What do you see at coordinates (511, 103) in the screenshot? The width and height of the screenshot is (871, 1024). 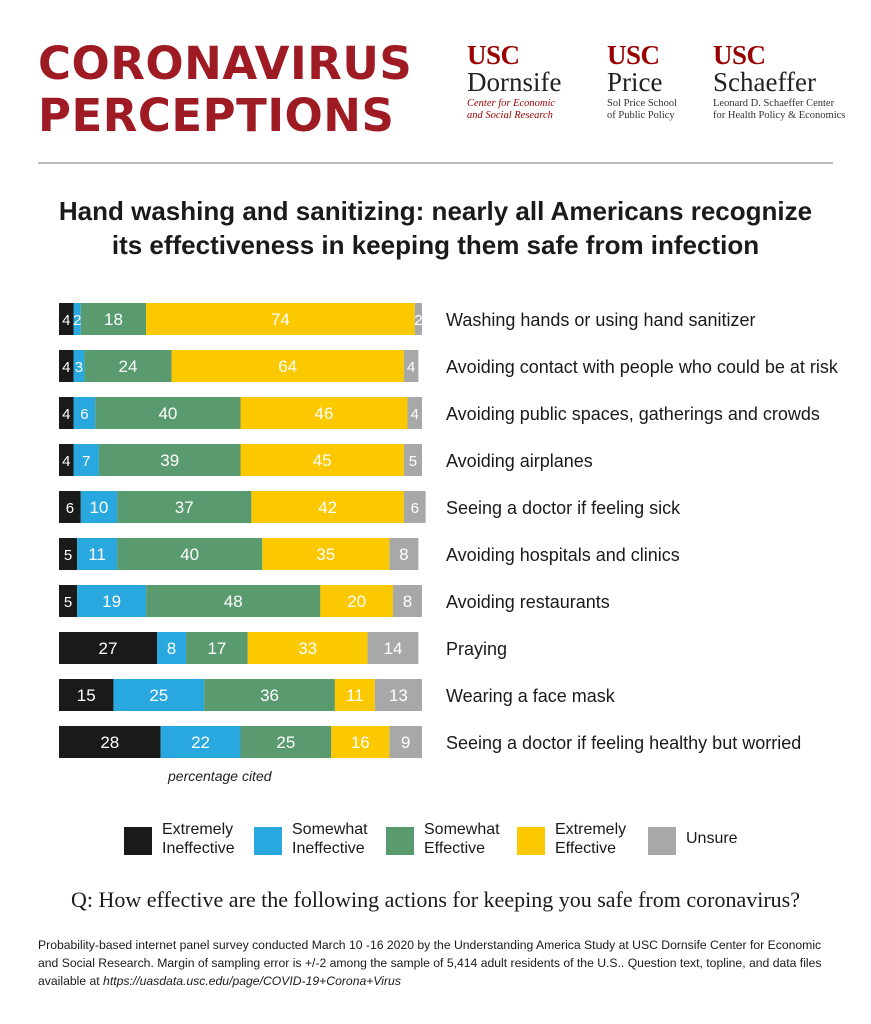 I see `logo-sub-line: Center for Economic` at bounding box center [511, 103].